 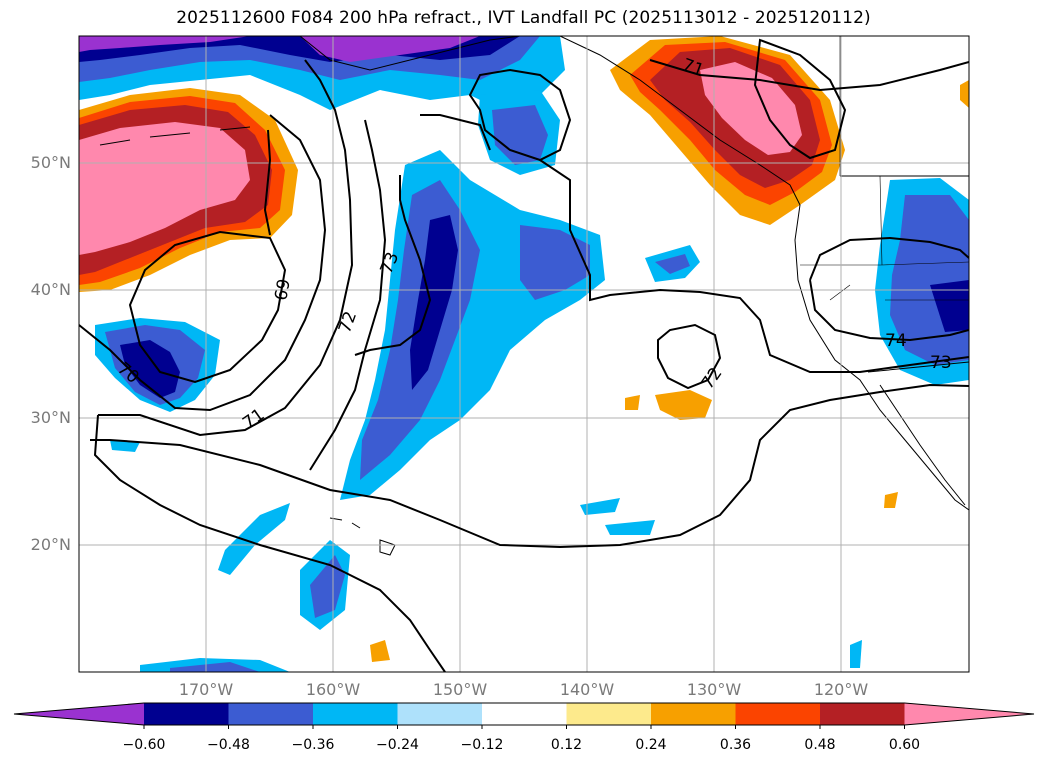 What do you see at coordinates (482, 745) in the screenshot?
I see `colorbar-tick-label: −0.12` at bounding box center [482, 745].